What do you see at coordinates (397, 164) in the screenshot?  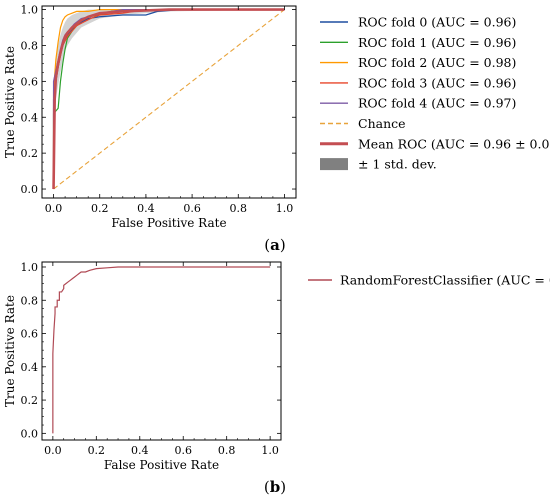 I see `legend-label: ± 1 std. dev.` at bounding box center [397, 164].